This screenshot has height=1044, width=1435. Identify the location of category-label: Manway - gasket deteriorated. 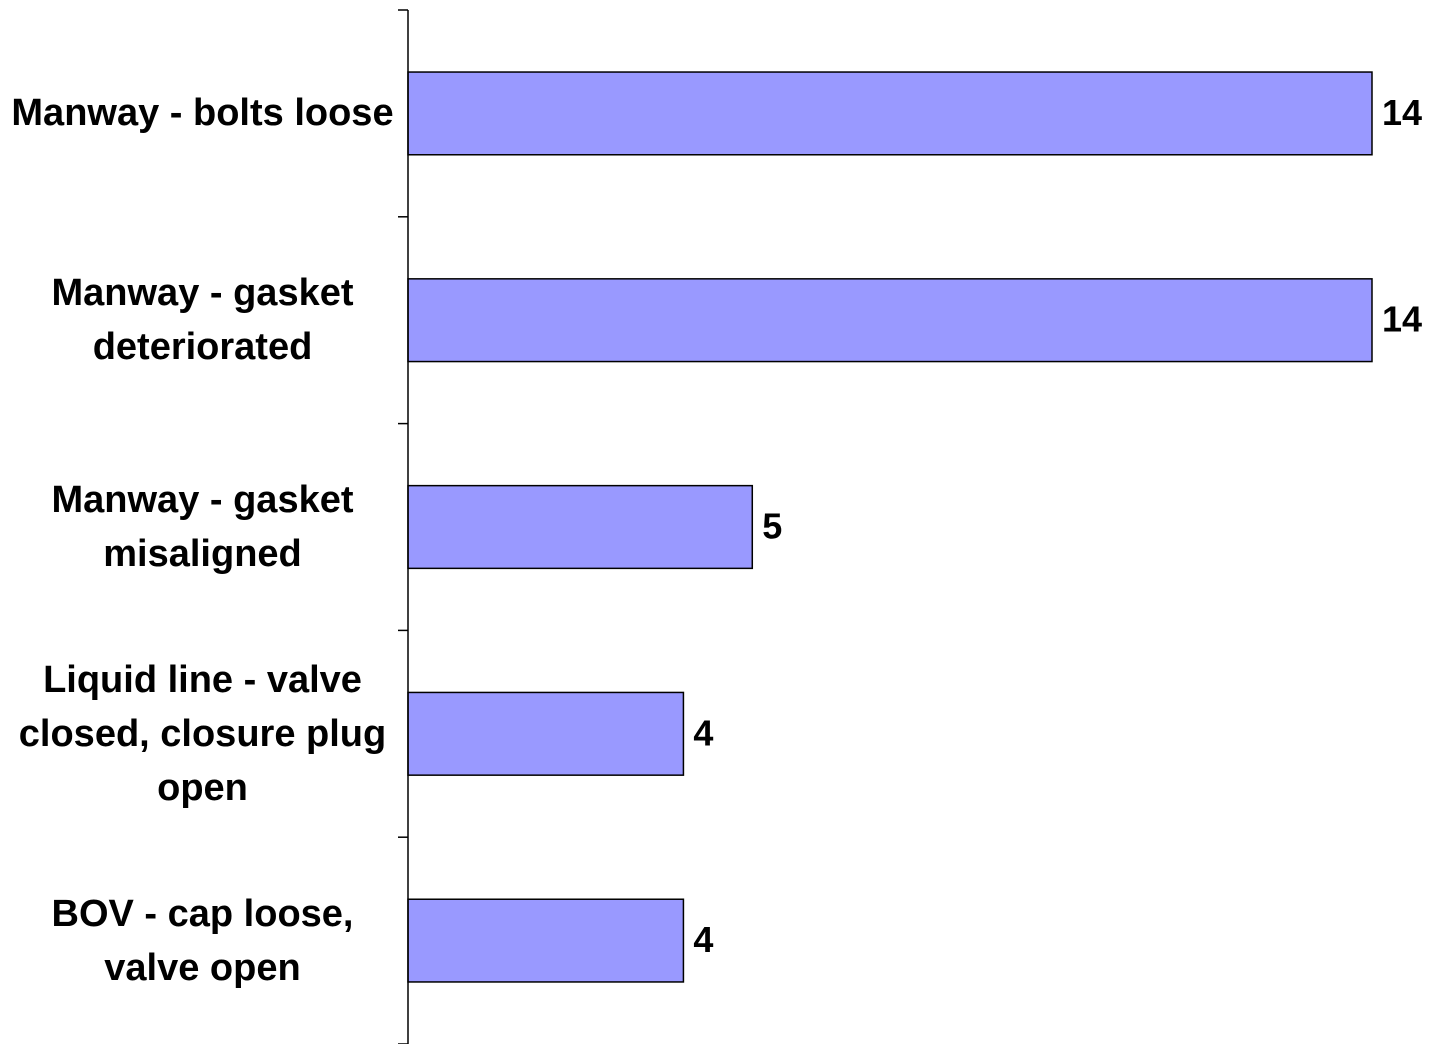
(202, 320).